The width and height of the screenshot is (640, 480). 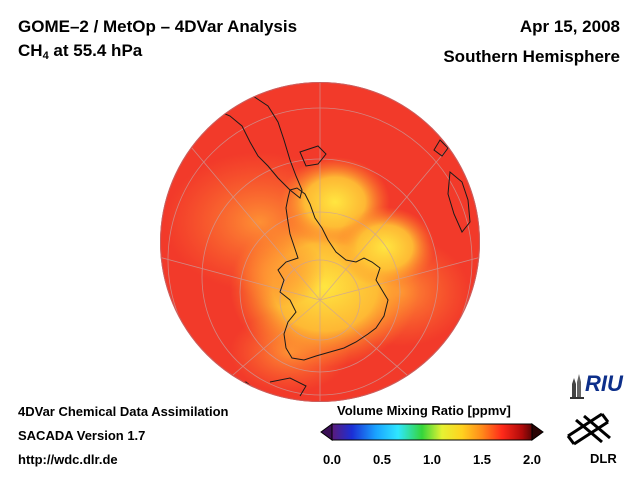 What do you see at coordinates (158, 26) in the screenshot?
I see `map-title: GOME–2 / MetOp – 4DVar Analysis` at bounding box center [158, 26].